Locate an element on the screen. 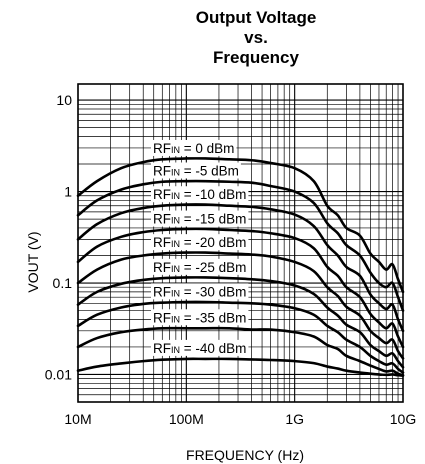 This screenshot has height=464, width=425. x-tick-label-1: 100M is located at coordinates (186, 419).